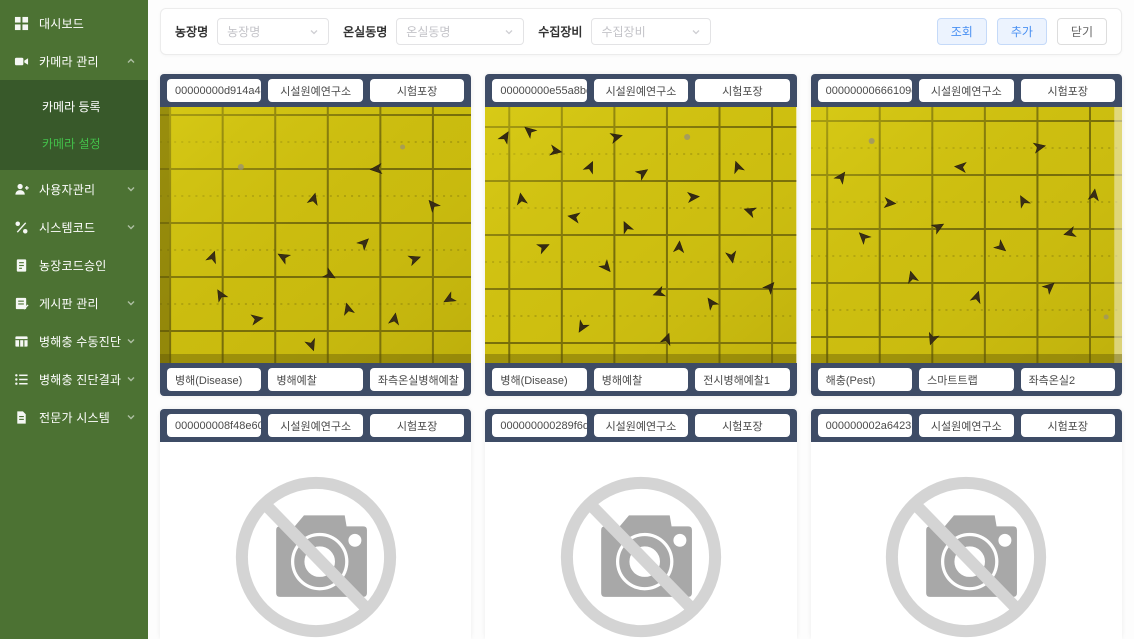 Image resolution: width=1134 pixels, height=639 pixels. I want to click on device-id-field: 000000000289f6d3, so click(539, 425).